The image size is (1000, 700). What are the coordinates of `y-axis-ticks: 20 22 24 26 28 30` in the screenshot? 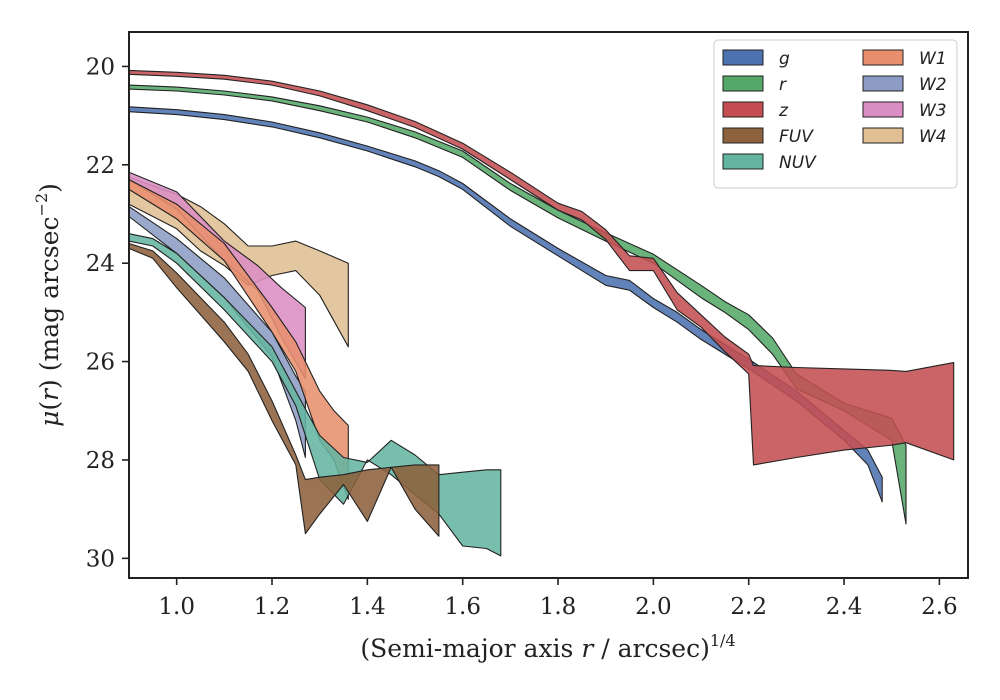 It's located at (107, 313).